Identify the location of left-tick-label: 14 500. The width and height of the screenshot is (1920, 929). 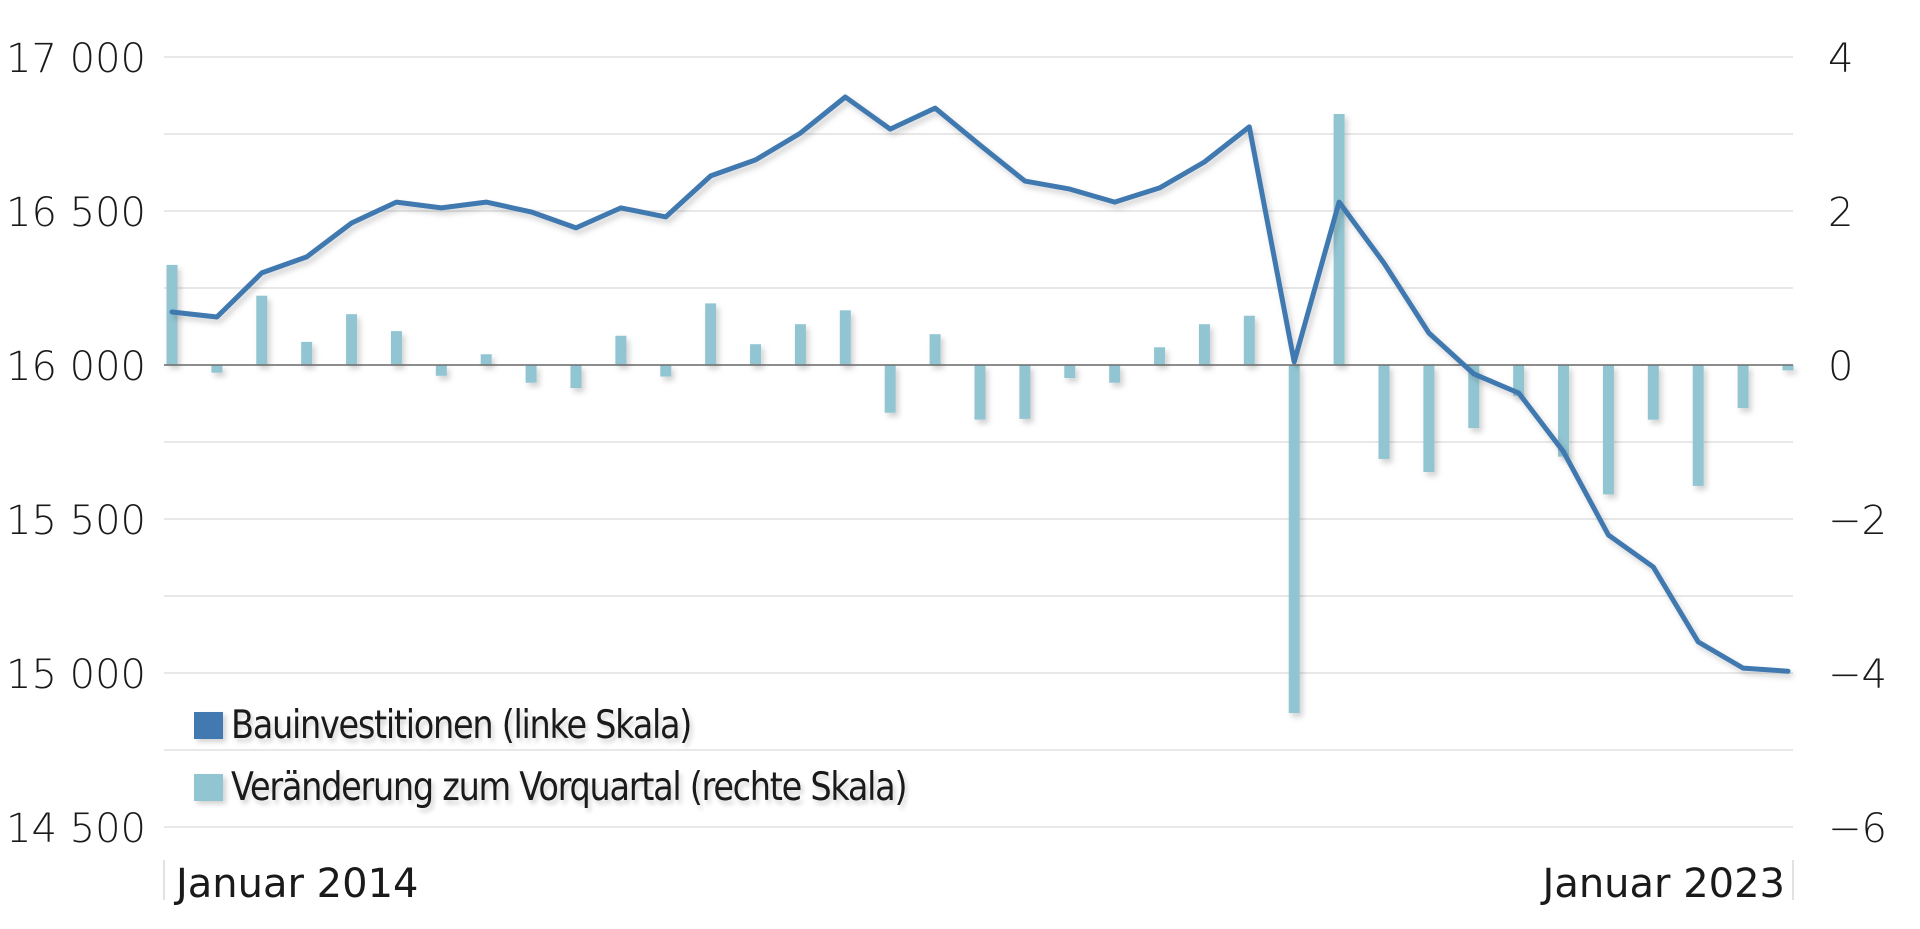
(76, 829).